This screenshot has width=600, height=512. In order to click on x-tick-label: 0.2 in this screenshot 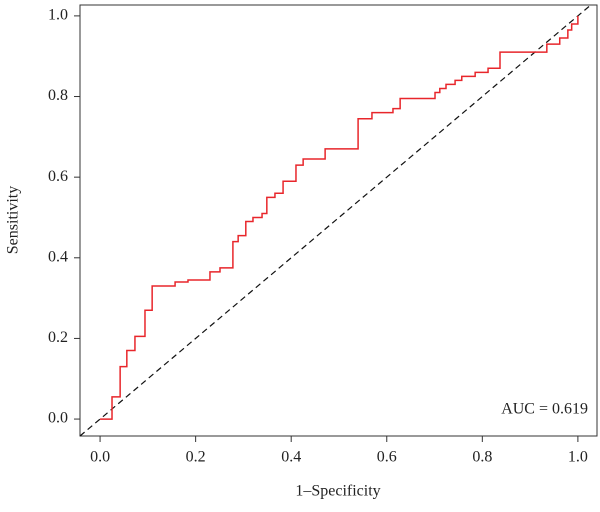, I will do `click(196, 457)`.